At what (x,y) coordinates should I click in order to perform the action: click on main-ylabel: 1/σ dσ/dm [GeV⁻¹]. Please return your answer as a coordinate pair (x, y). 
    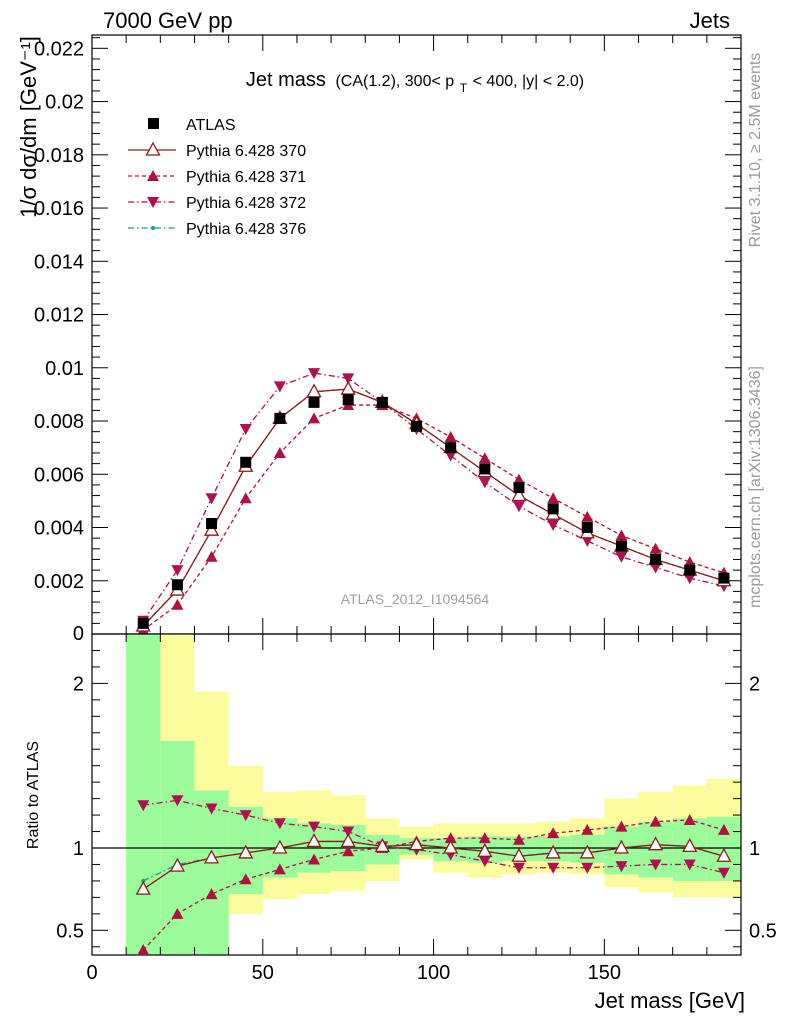
    Looking at the image, I should click on (28, 127).